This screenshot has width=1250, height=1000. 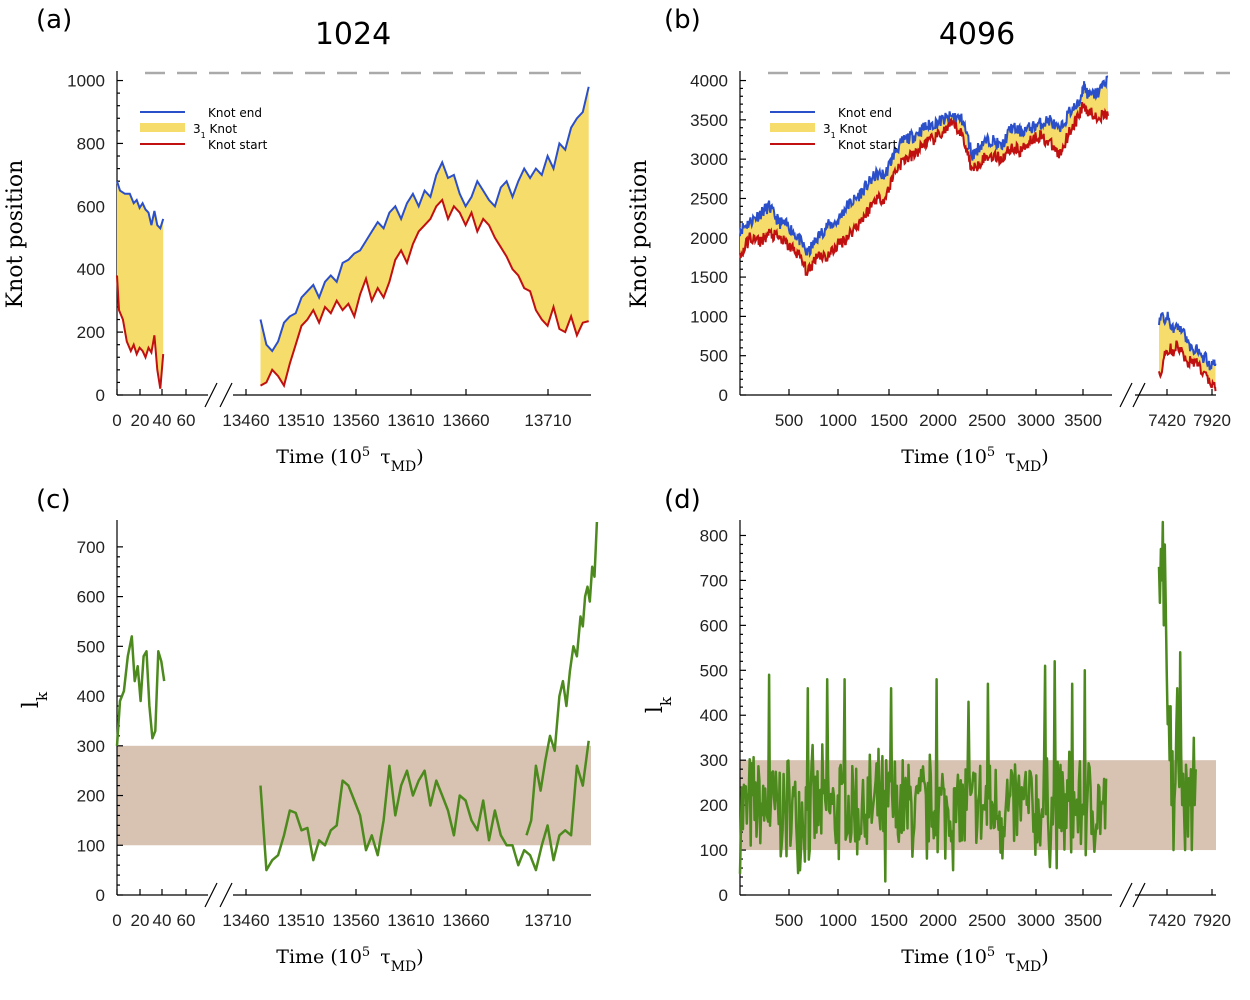 What do you see at coordinates (838, 420) in the screenshot?
I see `x-tick-label: 1000` at bounding box center [838, 420].